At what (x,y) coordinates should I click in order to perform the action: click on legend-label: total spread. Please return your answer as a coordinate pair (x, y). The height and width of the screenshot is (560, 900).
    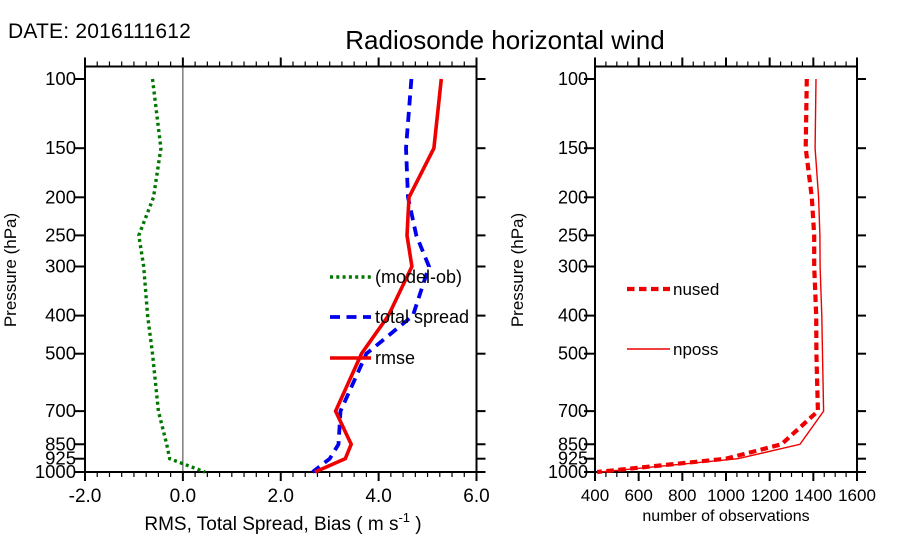
    Looking at the image, I should click on (422, 317).